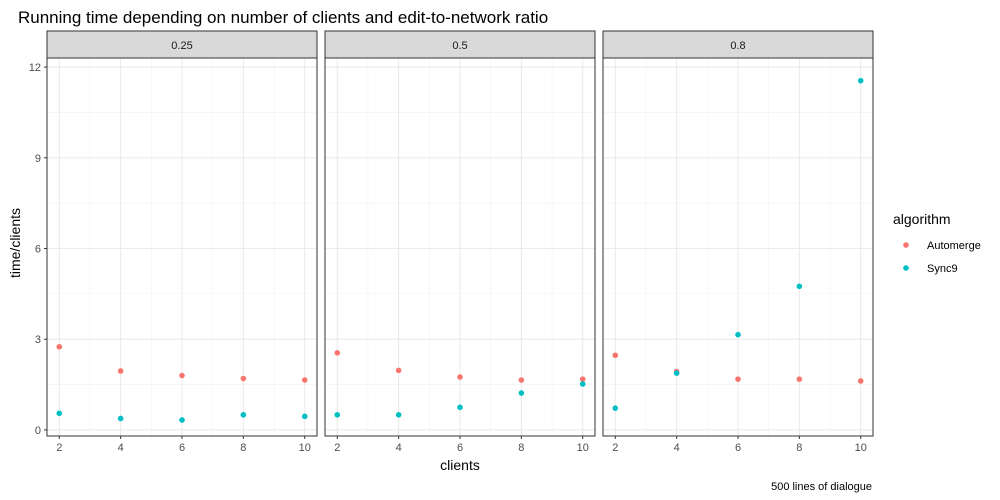  I want to click on facet-strip-label: 0.25, so click(181, 46).